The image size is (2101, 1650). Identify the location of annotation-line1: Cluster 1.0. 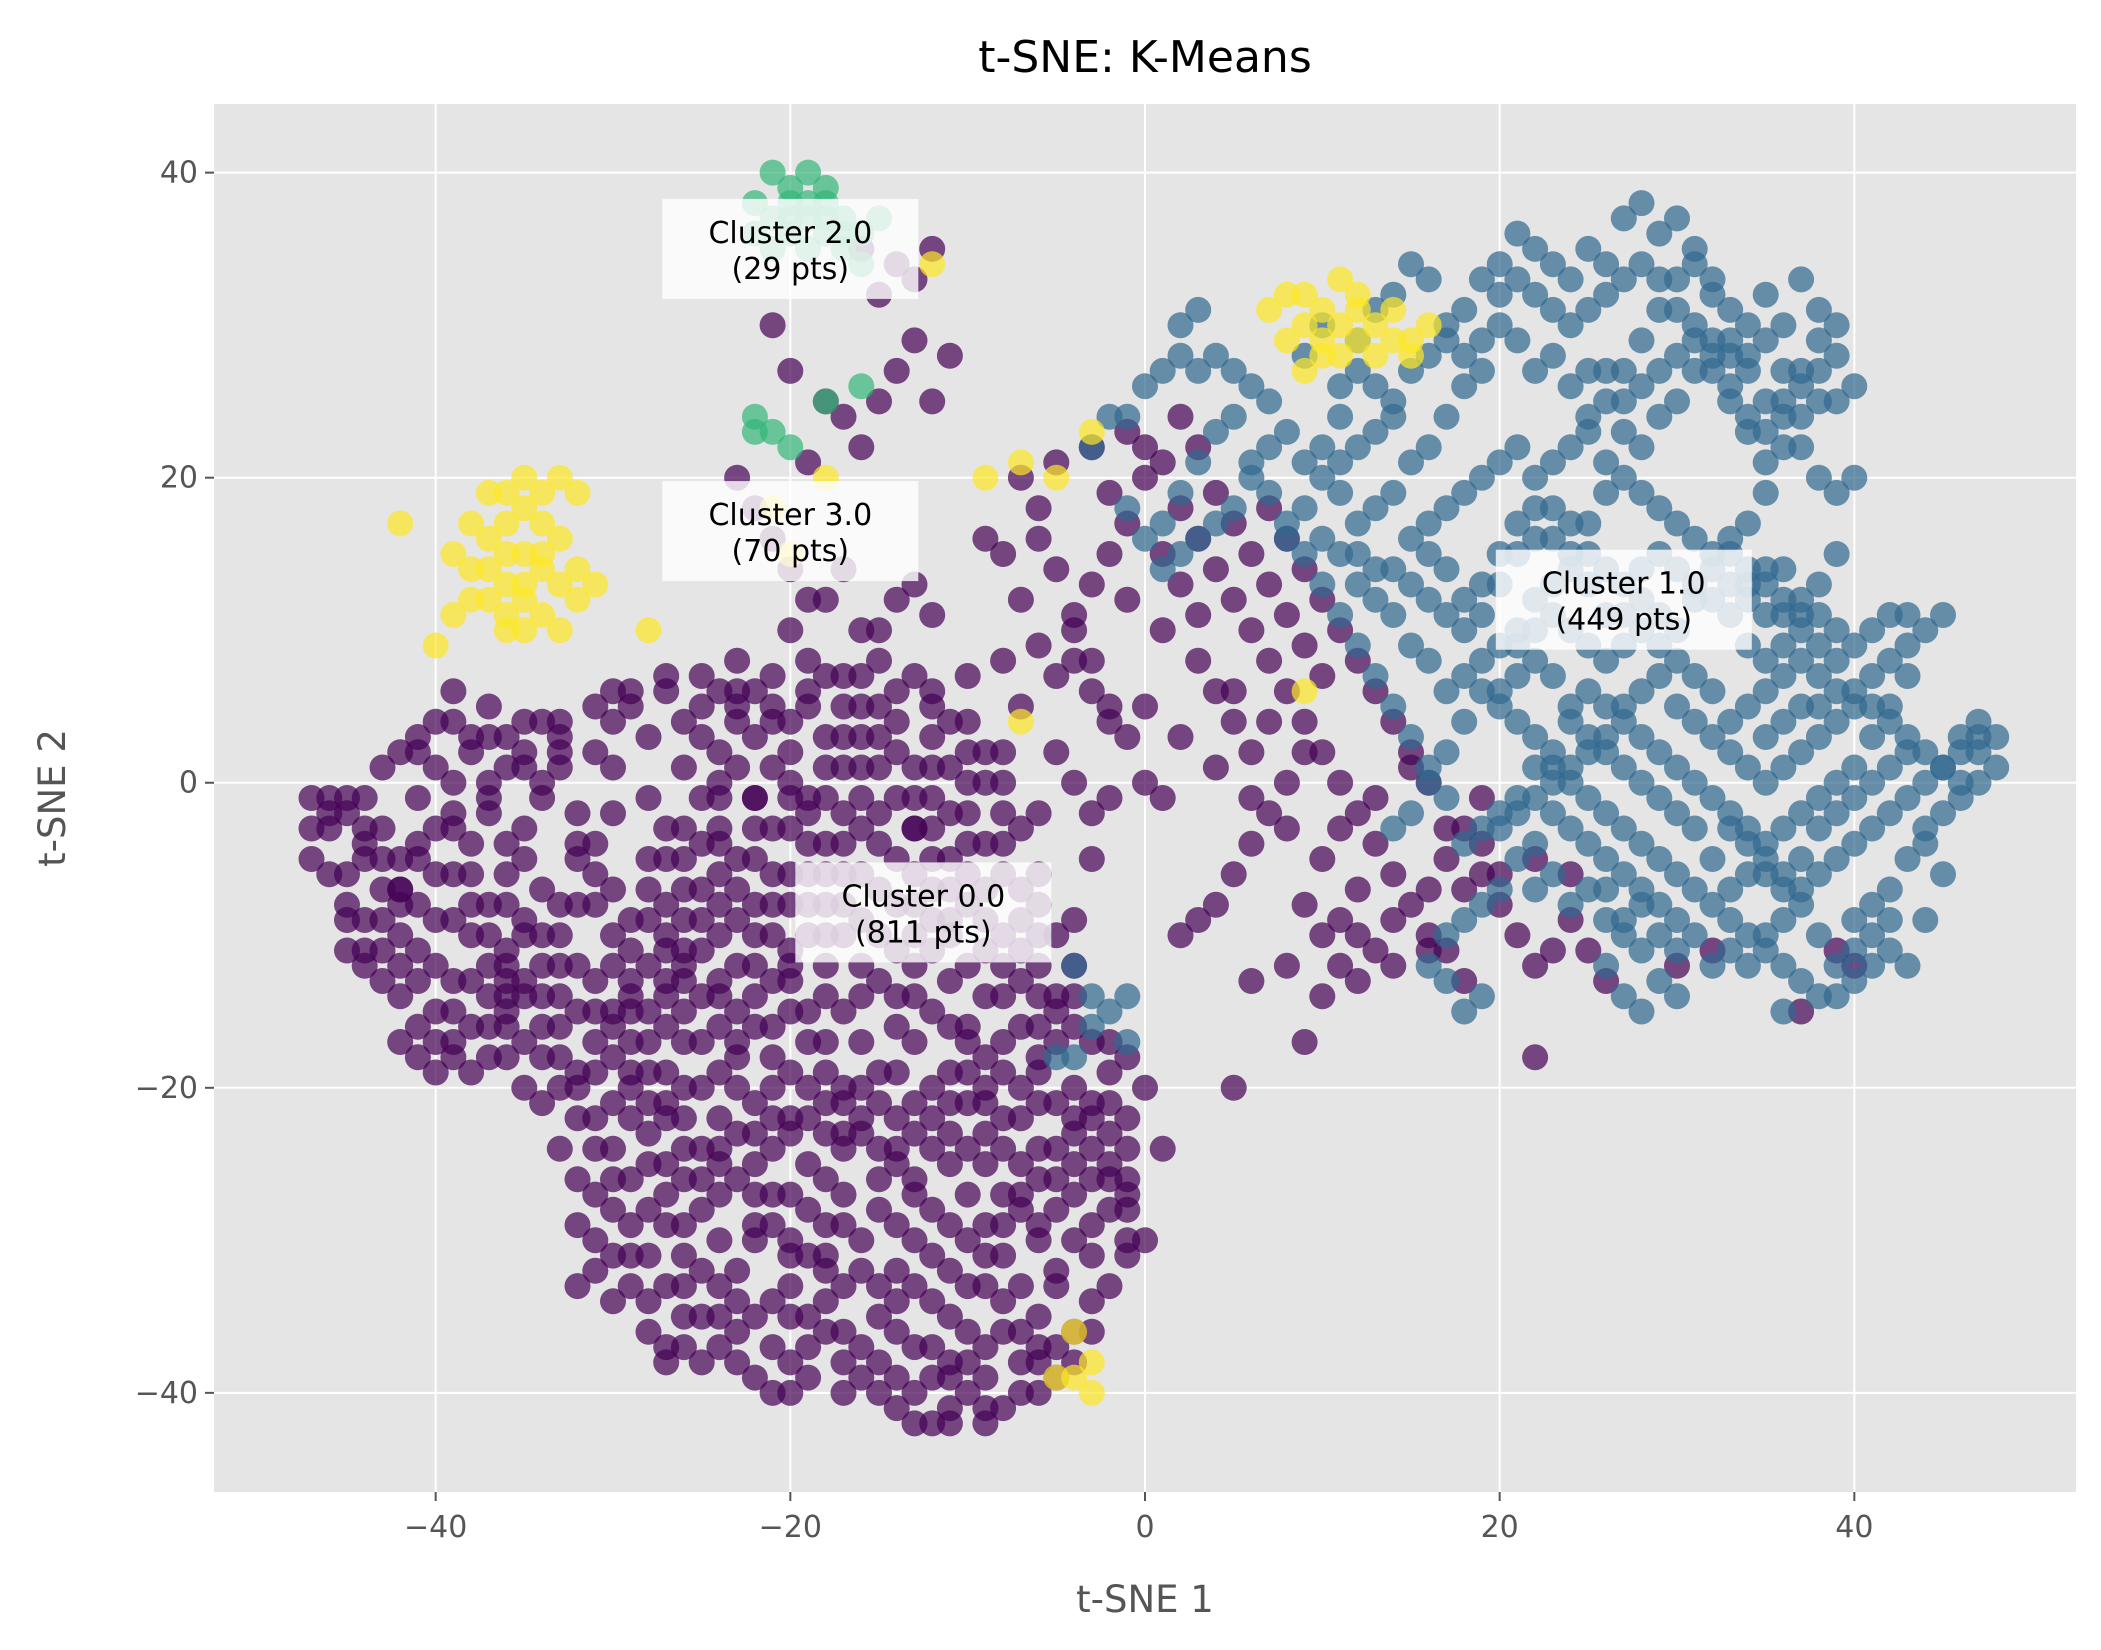
(1624, 584).